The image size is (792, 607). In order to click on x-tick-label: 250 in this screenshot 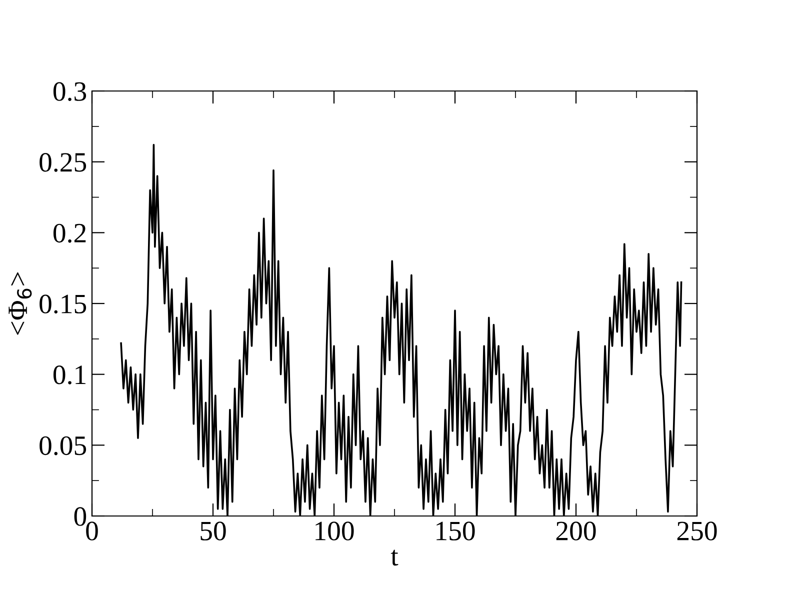, I will do `click(697, 531)`.